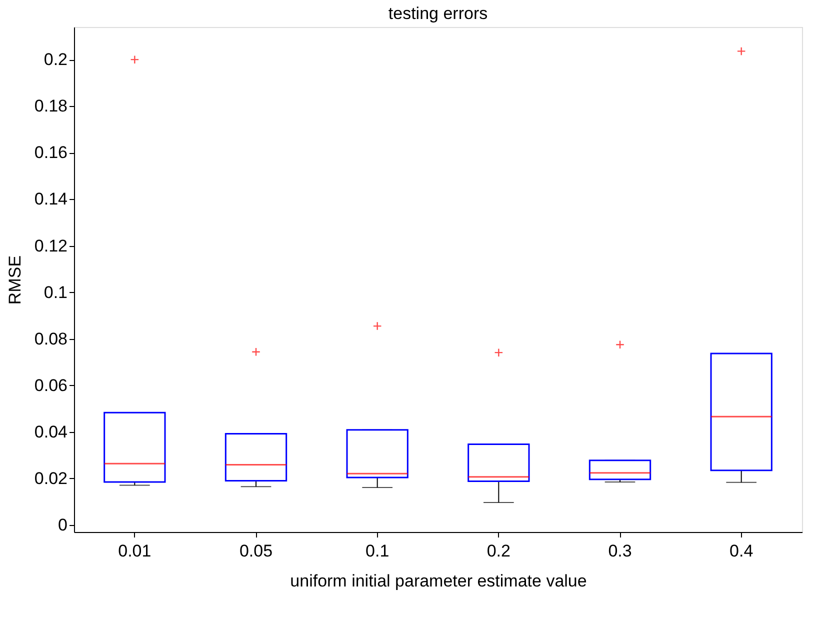 The width and height of the screenshot is (827, 627). Describe the element at coordinates (620, 551) in the screenshot. I see `x-tick-label: 0.3` at that location.